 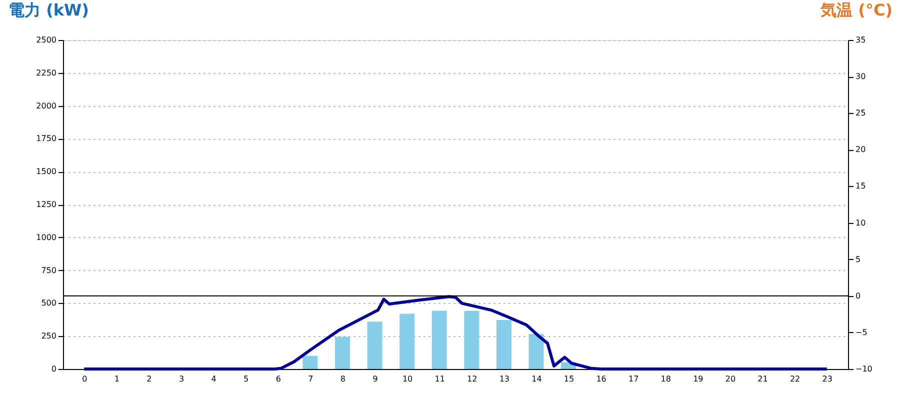 I want to click on y-tick-label: 1750, so click(x=46, y=139).